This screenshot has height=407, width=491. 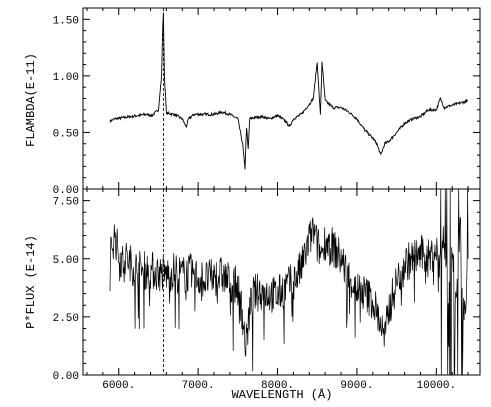 What do you see at coordinates (118, 386) in the screenshot?
I see `pflux-xtick-label: 6000.` at bounding box center [118, 386].